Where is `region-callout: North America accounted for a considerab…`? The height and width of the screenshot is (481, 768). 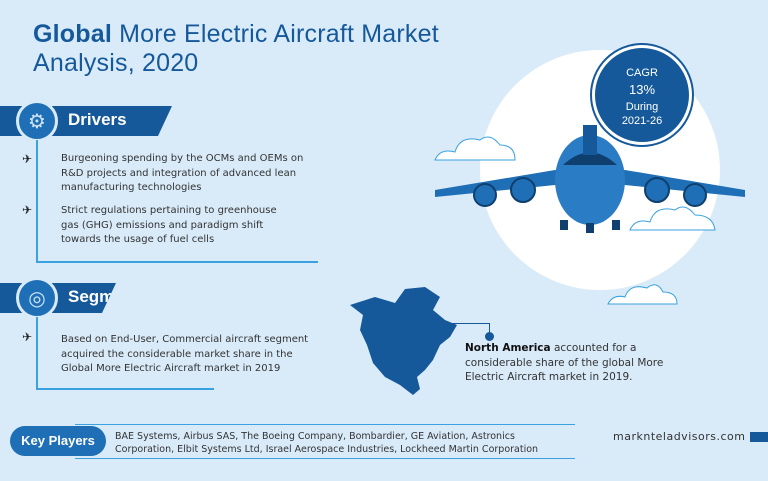
region-callout: North America accounted for a considerab… is located at coordinates (564, 362).